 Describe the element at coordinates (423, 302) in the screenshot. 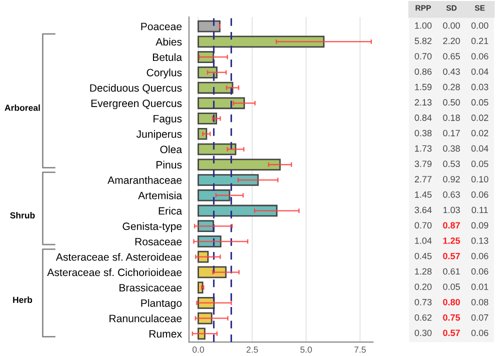

I see `text: 0.73` at that location.